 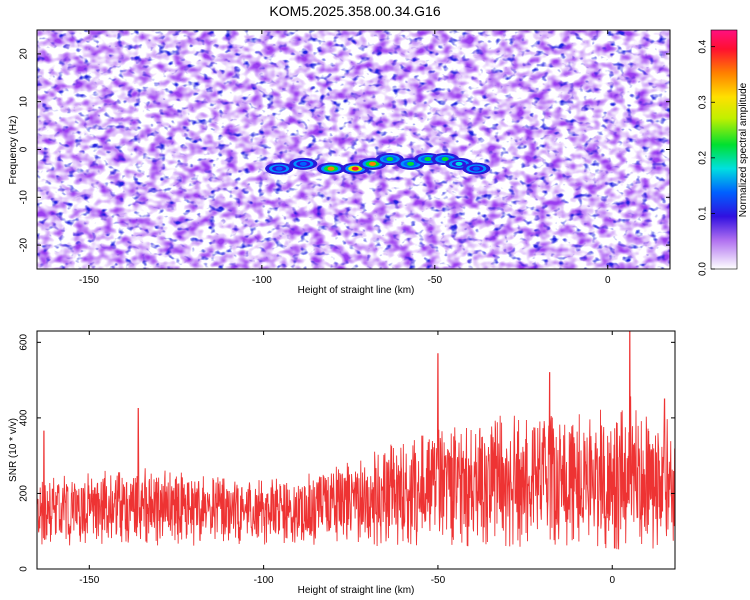 What do you see at coordinates (703, 102) in the screenshot?
I see `colorbar-tick-label: 0.3` at bounding box center [703, 102].